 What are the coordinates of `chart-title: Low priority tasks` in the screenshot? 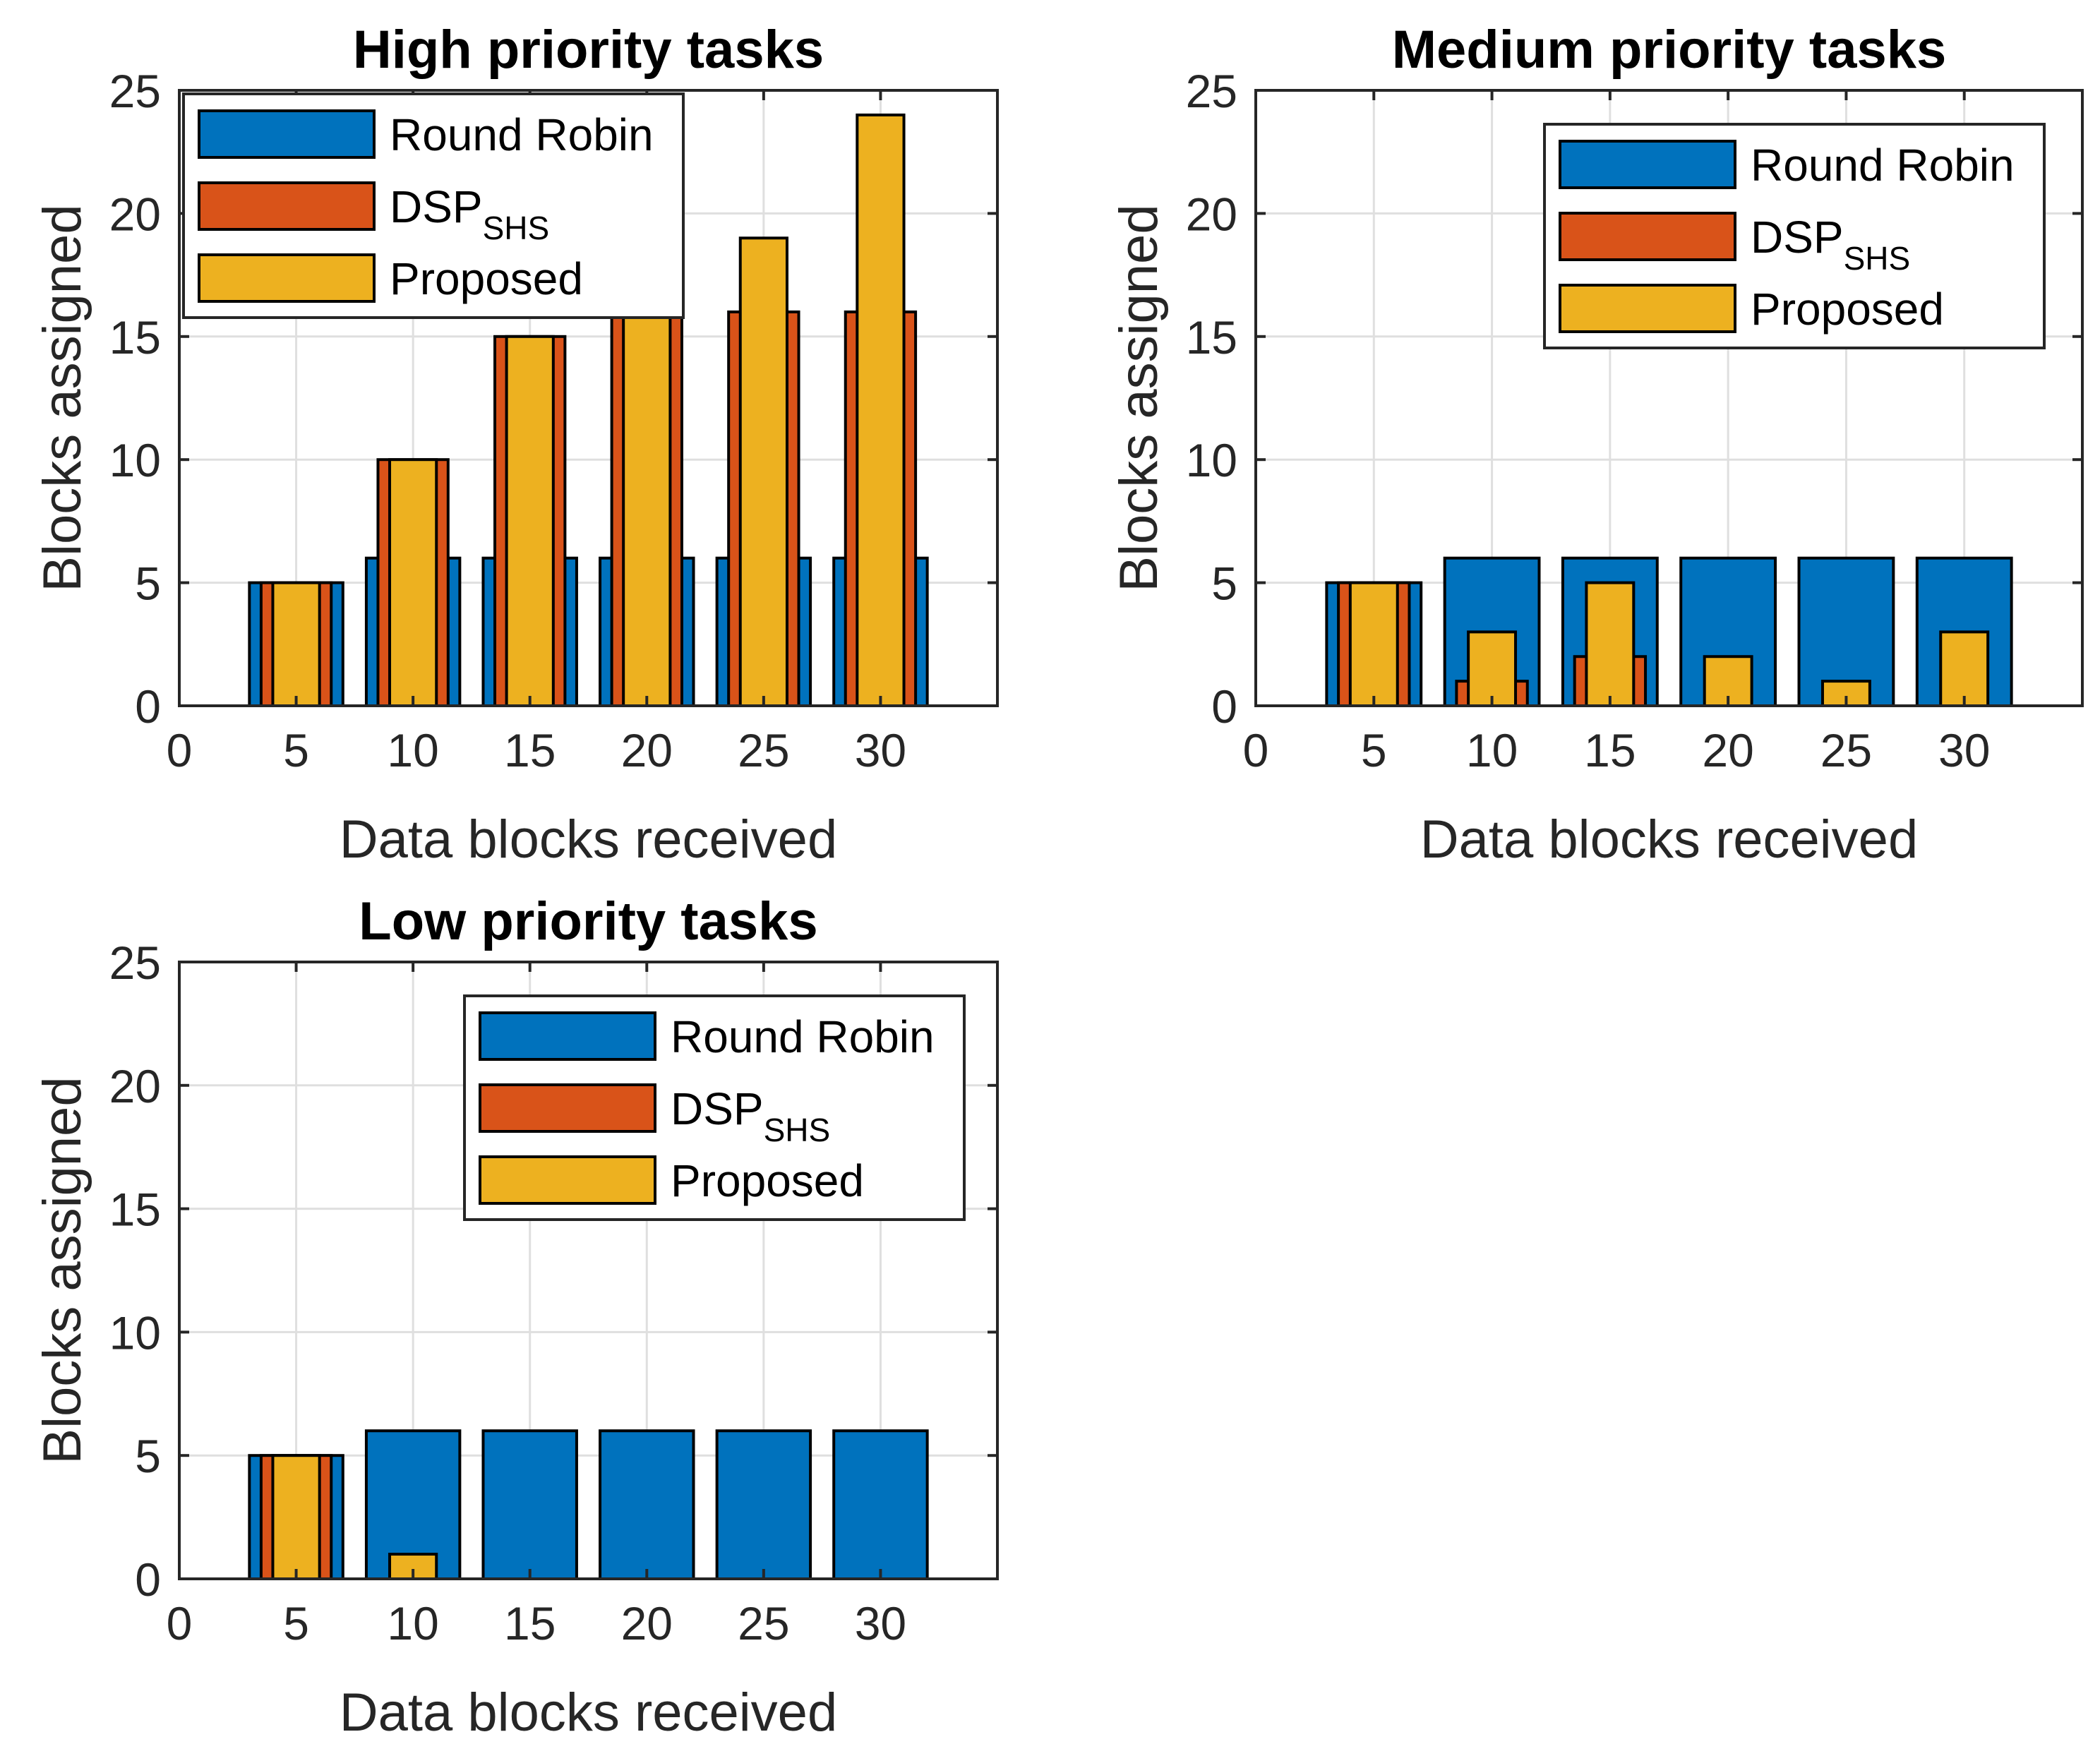 It's located at (588, 921).